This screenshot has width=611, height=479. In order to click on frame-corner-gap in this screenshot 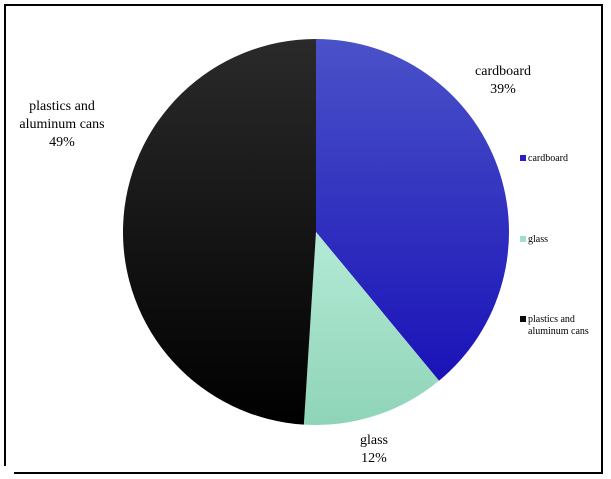, I will do `click(9, 472)`.